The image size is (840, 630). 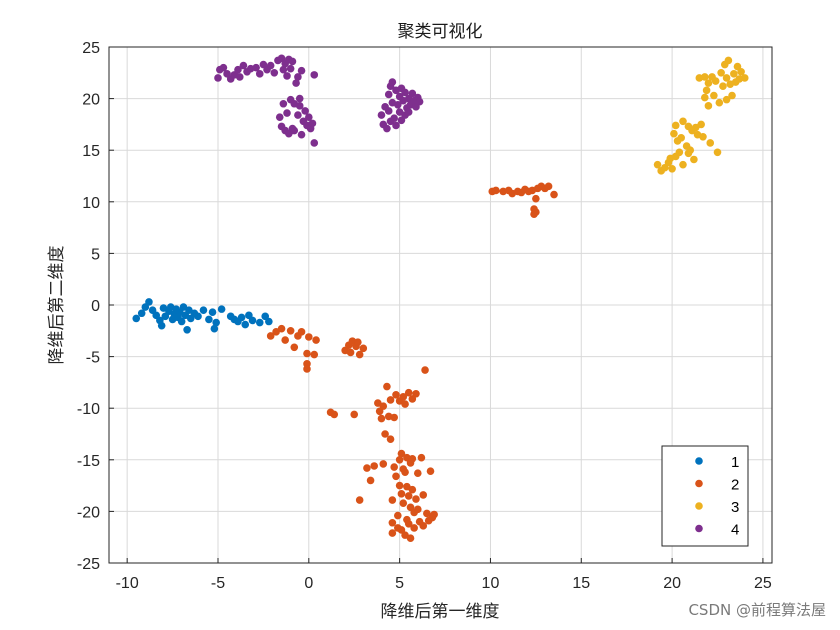 I want to click on chart-title: 聚类可视化, so click(x=440, y=32).